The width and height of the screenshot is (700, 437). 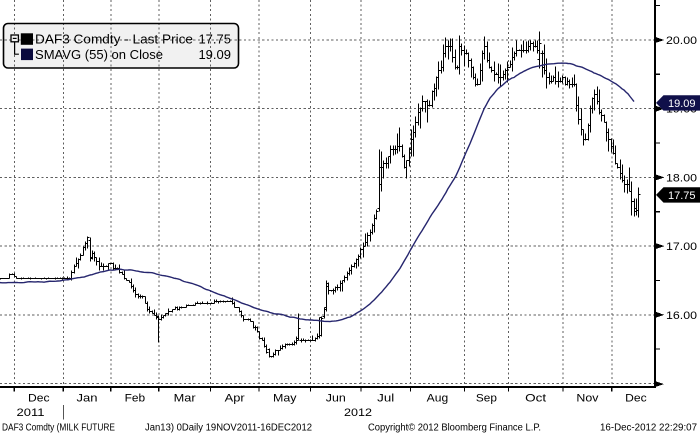 I want to click on svg-text: Mar, so click(x=185, y=399).